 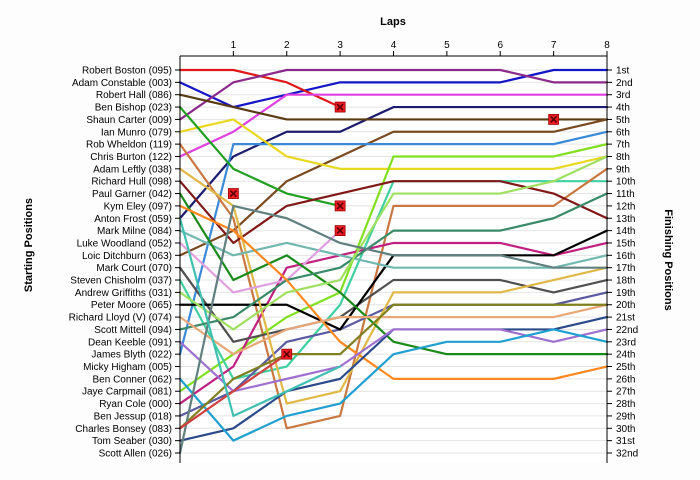 I want to click on finish-label: 18th, so click(x=625, y=281).